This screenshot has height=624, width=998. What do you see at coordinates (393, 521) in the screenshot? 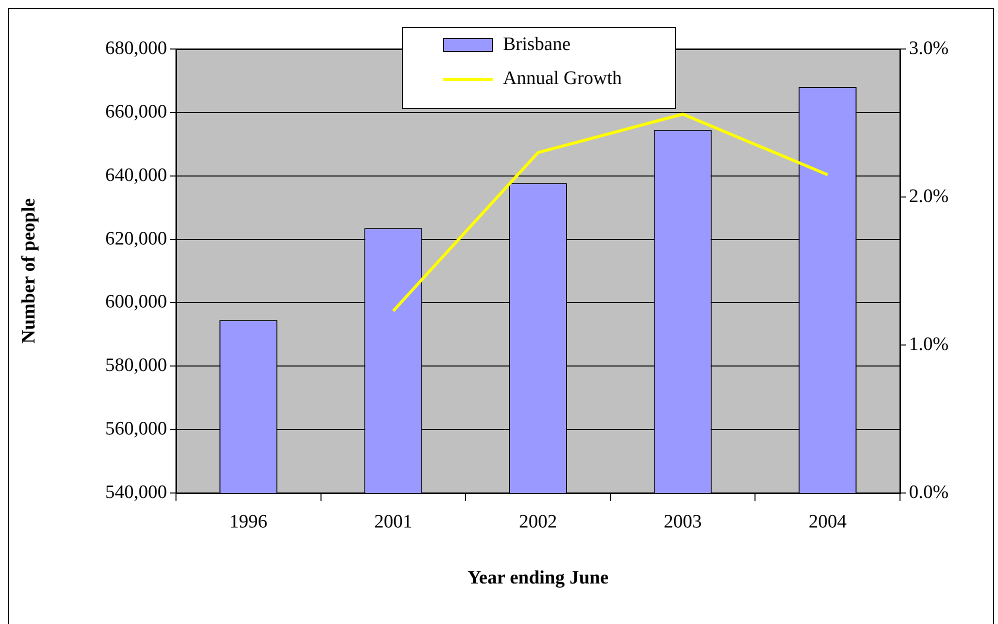
I see `x-tick-label: 2001` at bounding box center [393, 521].